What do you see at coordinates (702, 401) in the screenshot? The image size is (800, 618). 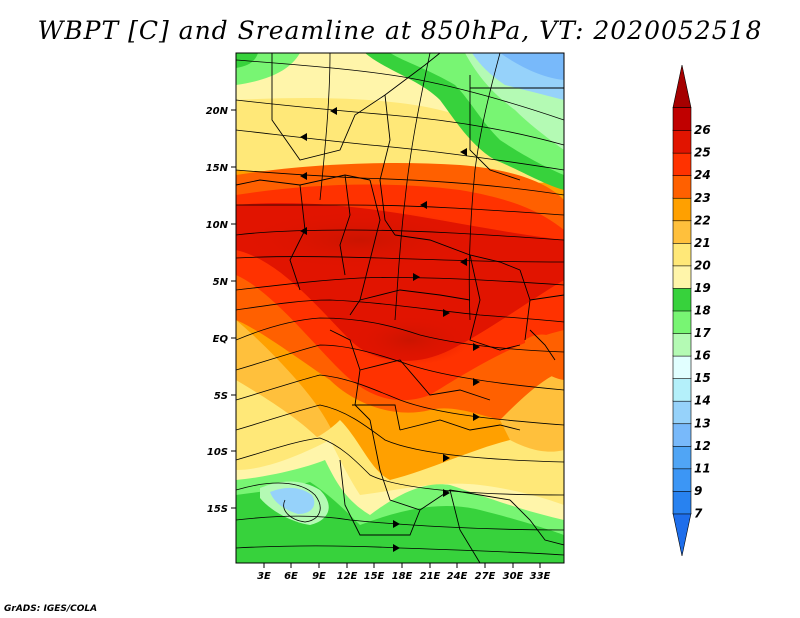 I see `colorbar-label: 14` at bounding box center [702, 401].